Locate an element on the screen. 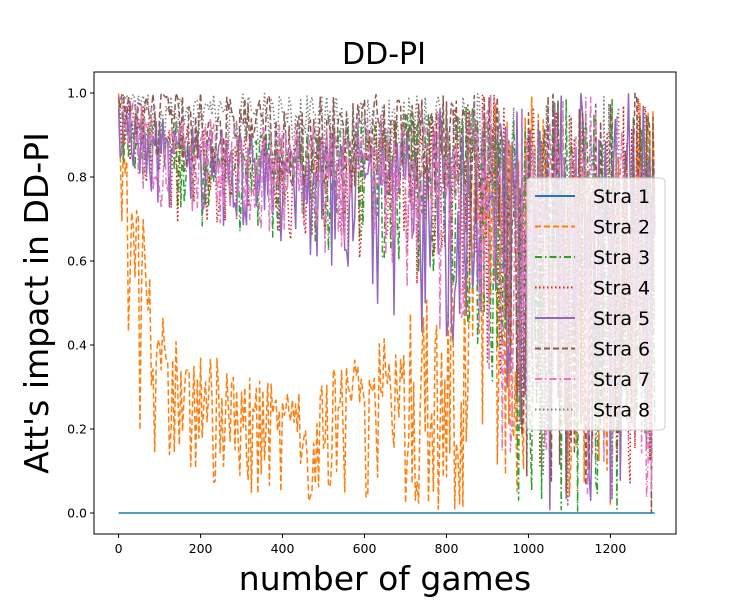 This screenshot has width=750, height=600. legend-entry-label: Stra 8 is located at coordinates (621, 411).